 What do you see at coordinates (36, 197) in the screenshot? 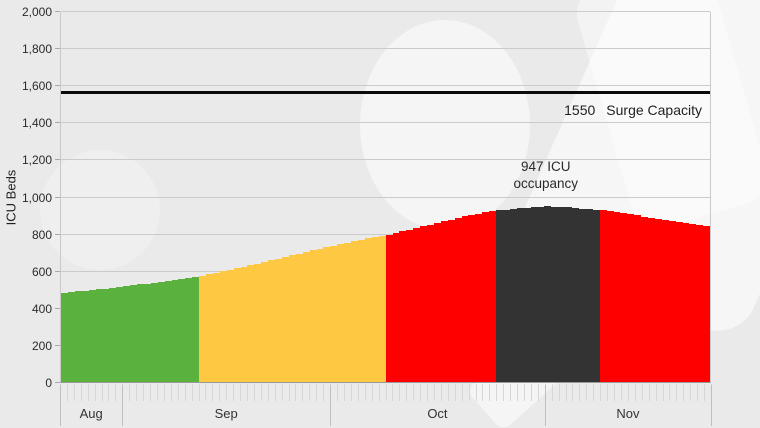
I see `y-axis-label: 1,000` at bounding box center [36, 197].